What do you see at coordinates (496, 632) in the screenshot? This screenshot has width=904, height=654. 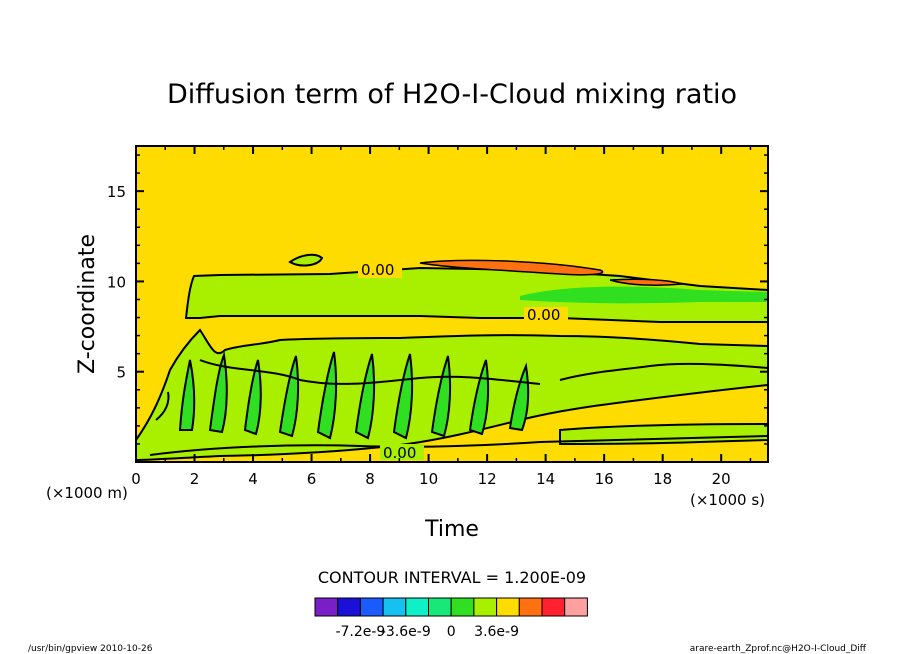 I see `colorbar-tick-label: 3.6e-9` at bounding box center [496, 632].